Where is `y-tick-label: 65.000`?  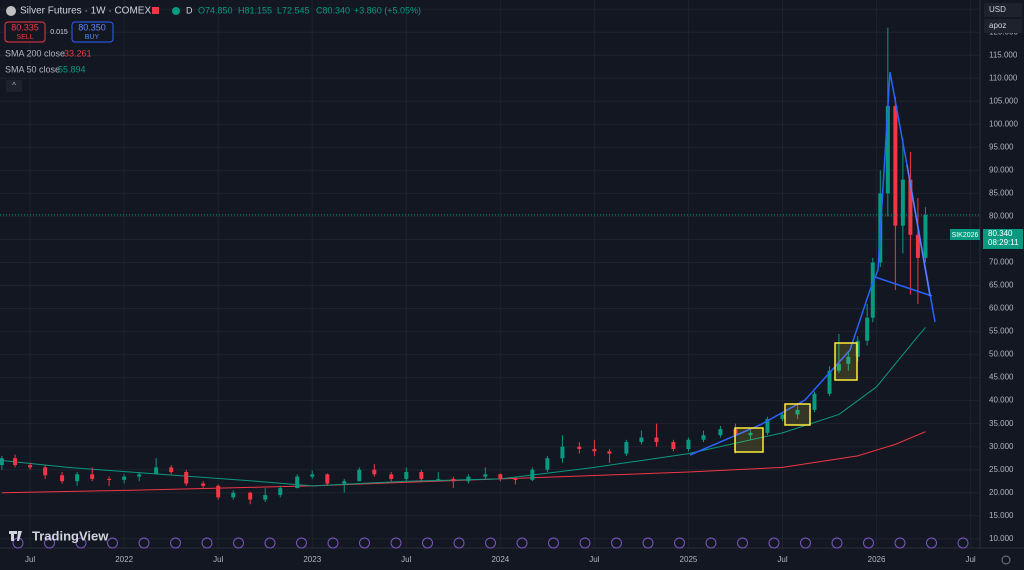 y-tick-label: 65.000 is located at coordinates (1001, 285).